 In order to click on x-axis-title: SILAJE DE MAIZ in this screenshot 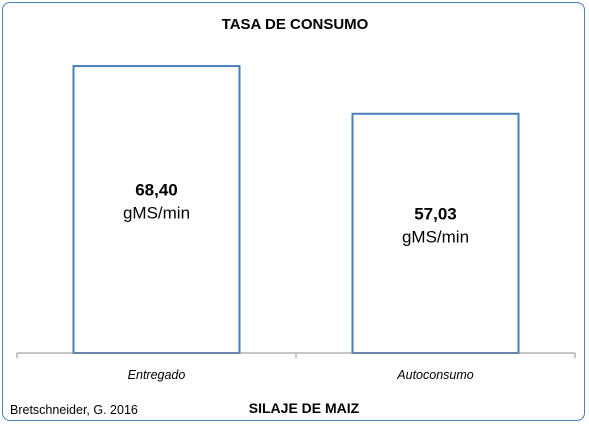, I will do `click(304, 408)`.